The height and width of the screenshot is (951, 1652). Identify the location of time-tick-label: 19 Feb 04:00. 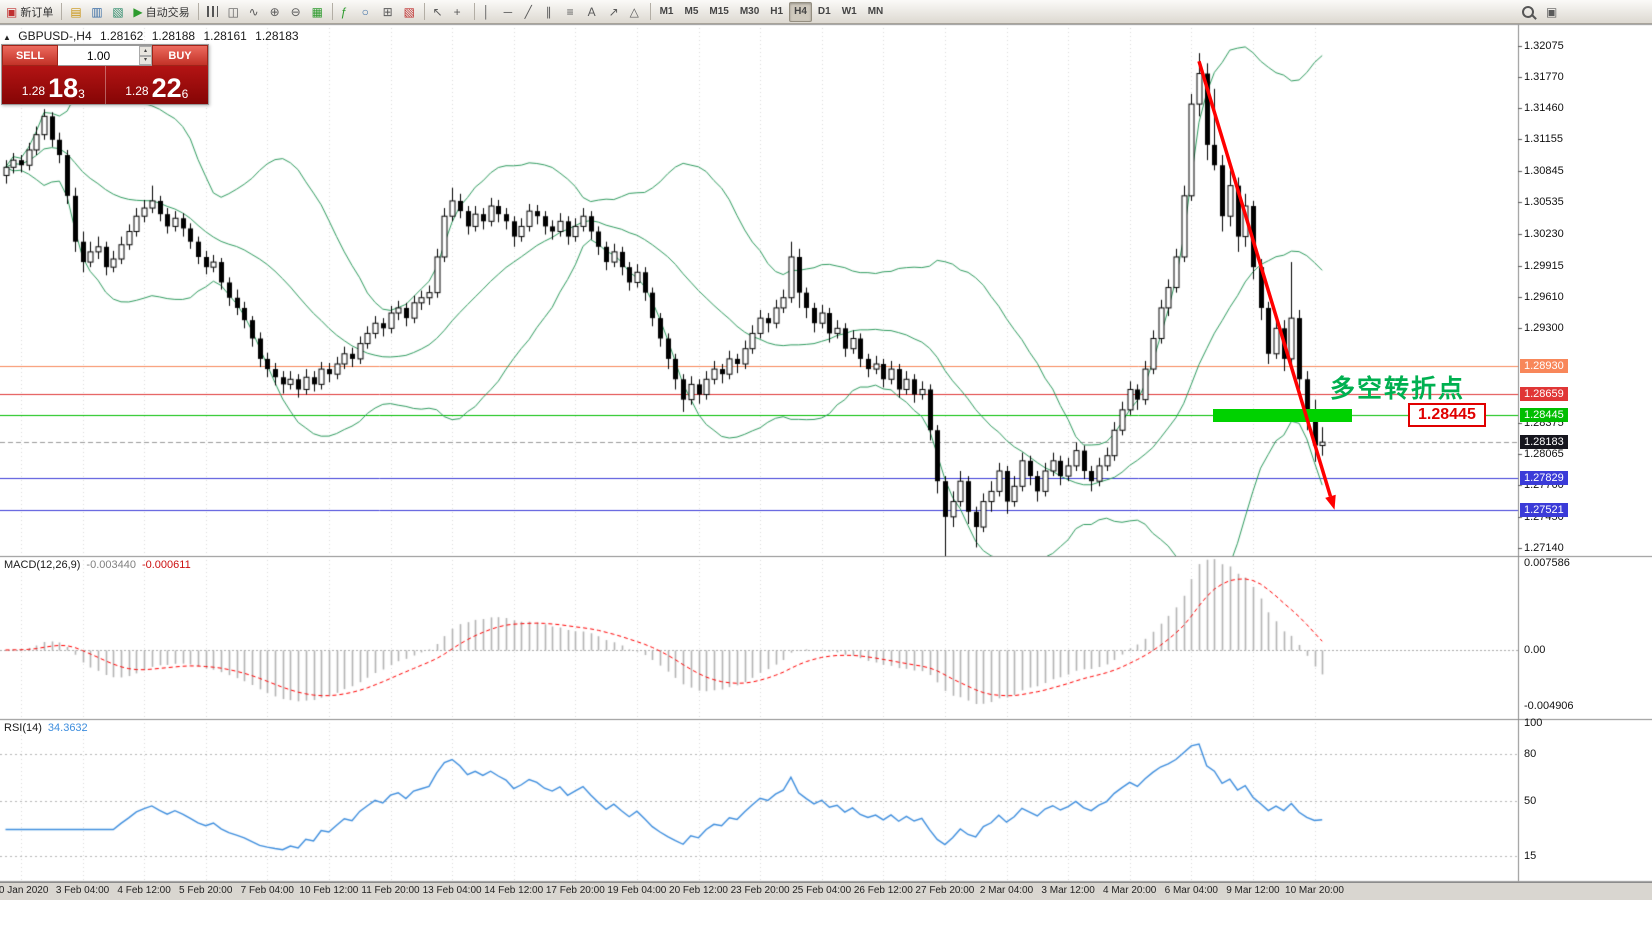
(637, 890).